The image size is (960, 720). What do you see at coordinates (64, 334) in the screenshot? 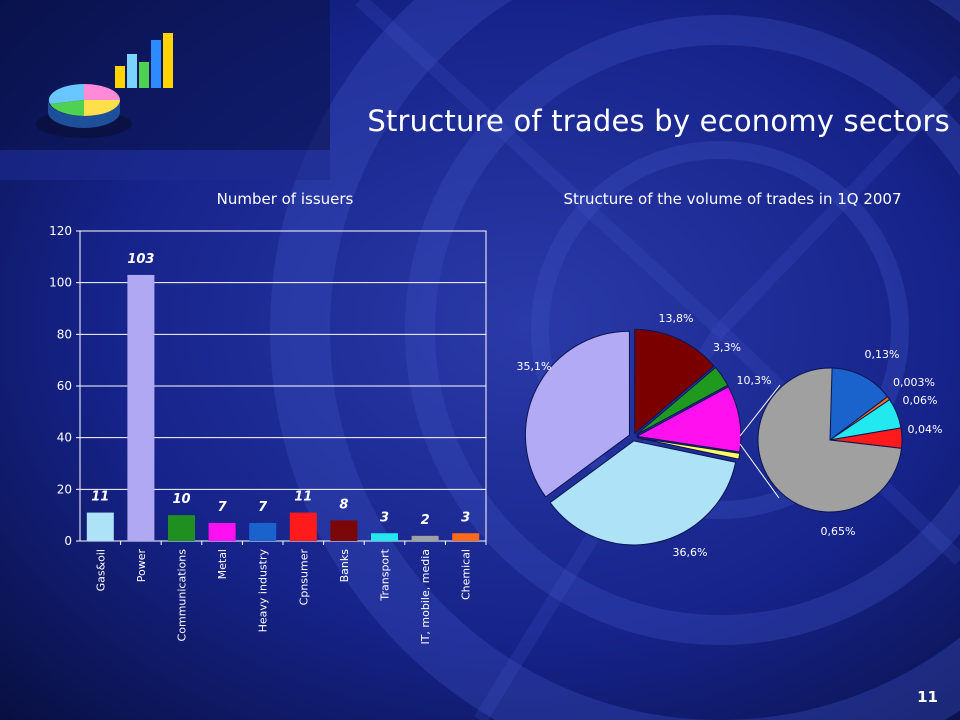
I see `y-tick-label: 80` at bounding box center [64, 334].